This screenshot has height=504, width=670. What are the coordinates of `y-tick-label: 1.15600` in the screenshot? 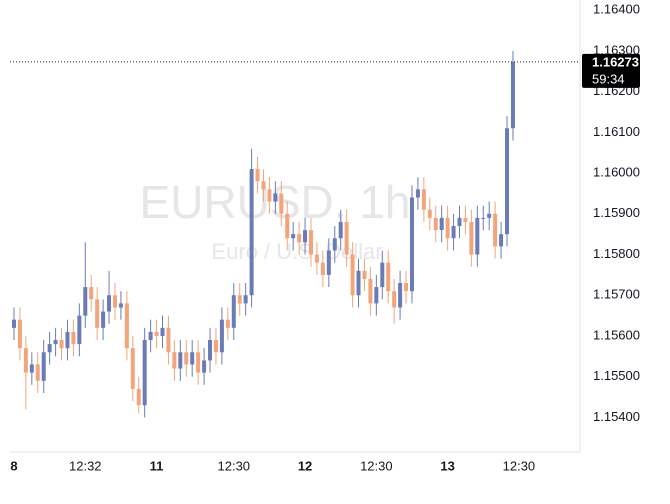 It's located at (616, 334).